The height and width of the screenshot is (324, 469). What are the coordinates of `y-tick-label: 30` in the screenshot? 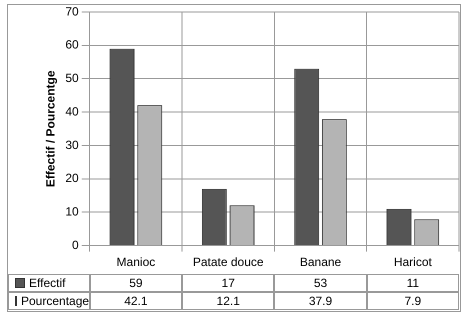 It's located at (72, 145).